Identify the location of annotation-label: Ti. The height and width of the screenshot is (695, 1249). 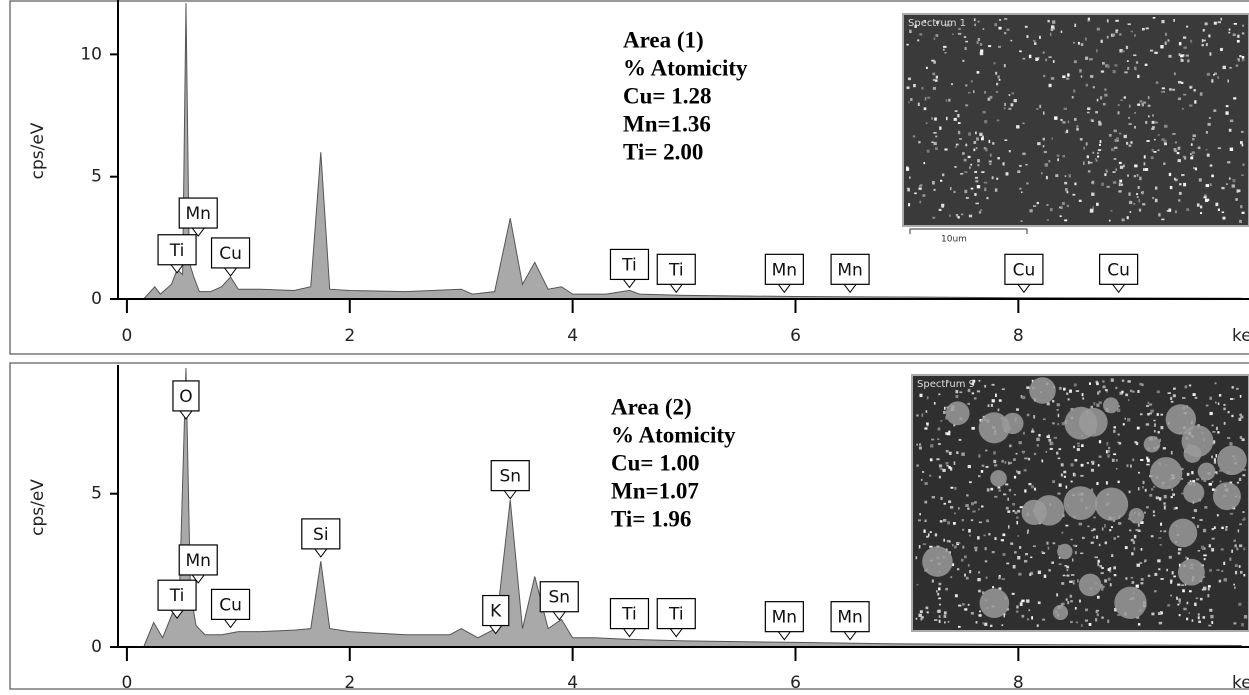
(676, 615).